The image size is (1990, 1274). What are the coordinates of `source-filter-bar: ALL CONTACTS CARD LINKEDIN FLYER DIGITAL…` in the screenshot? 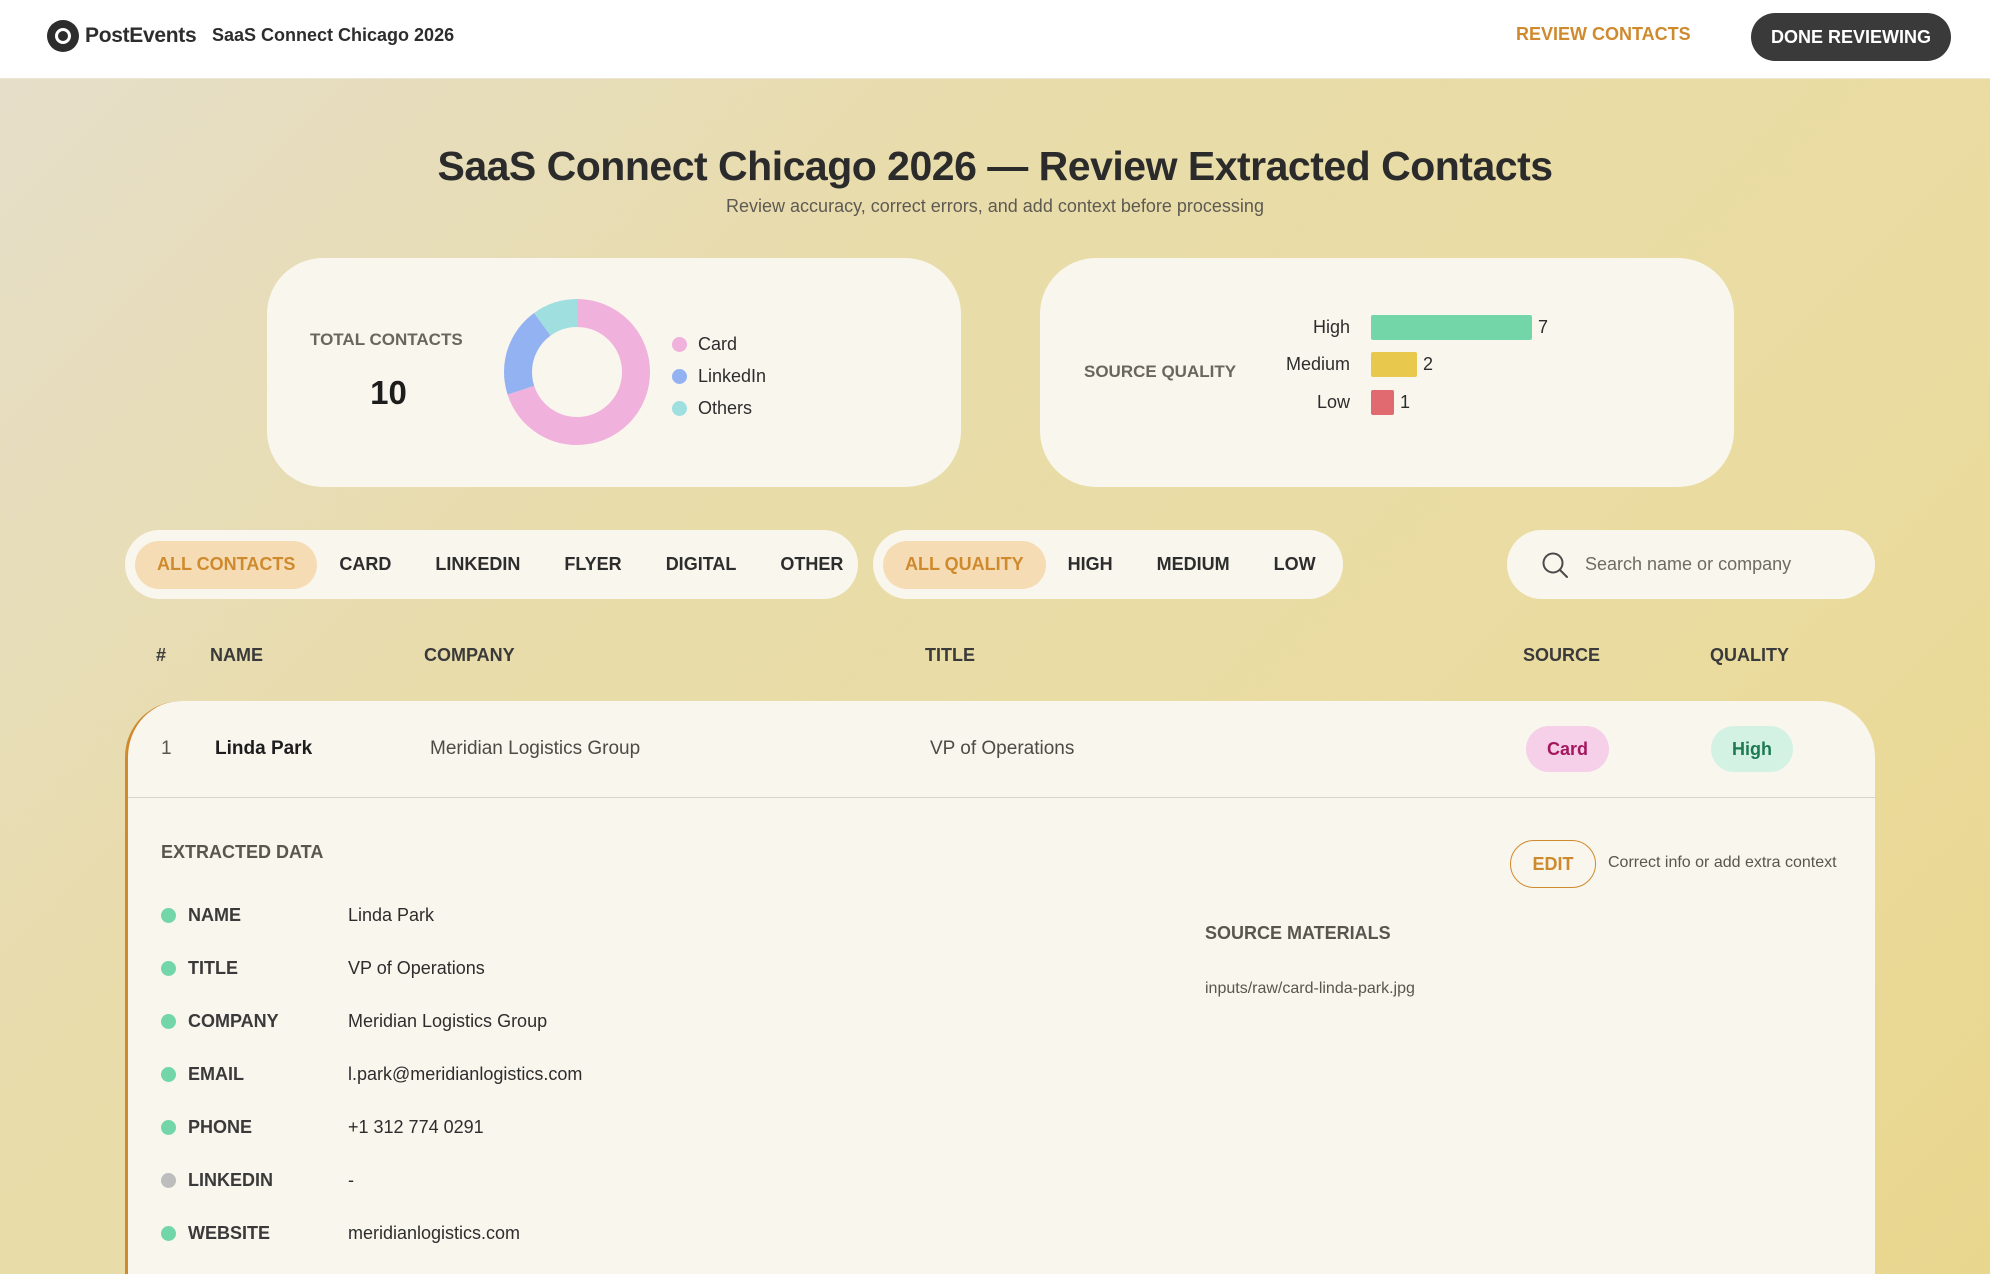 It's located at (491, 564).